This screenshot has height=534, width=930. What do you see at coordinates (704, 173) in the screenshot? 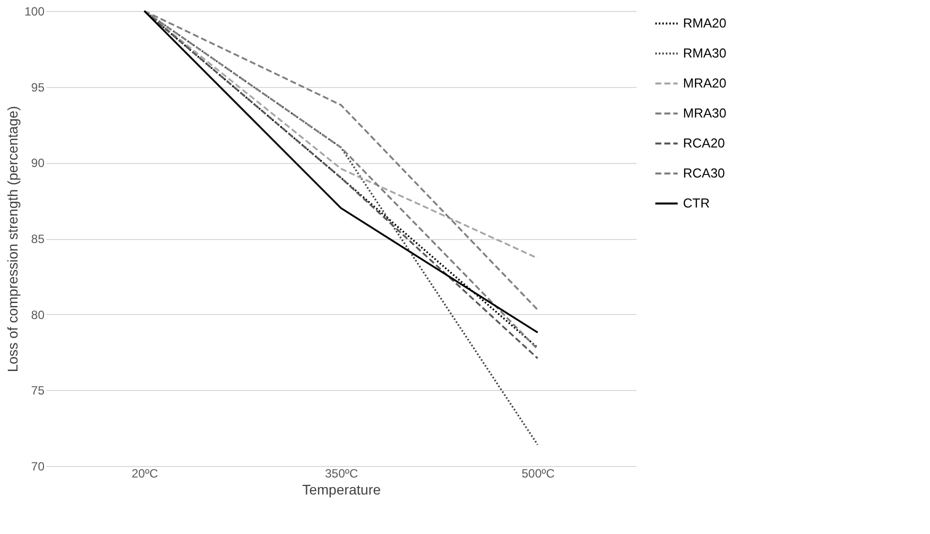
I see `legend-label: RCA30` at bounding box center [704, 173].